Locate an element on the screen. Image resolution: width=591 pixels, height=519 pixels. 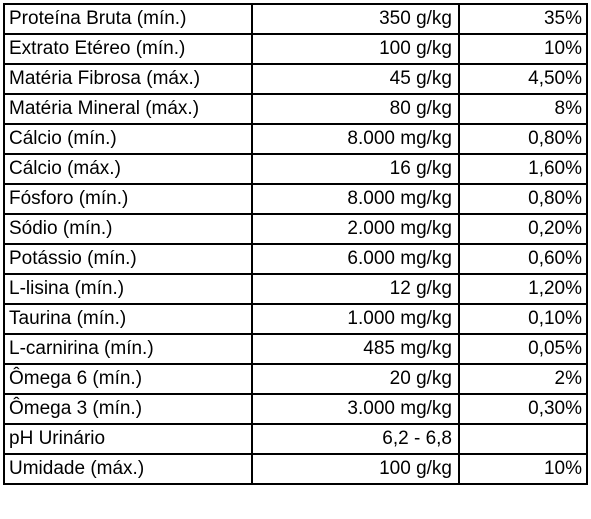
table-row: Fósforo (mín.) 8.000 mg/kg 0,80% is located at coordinates (295, 199).